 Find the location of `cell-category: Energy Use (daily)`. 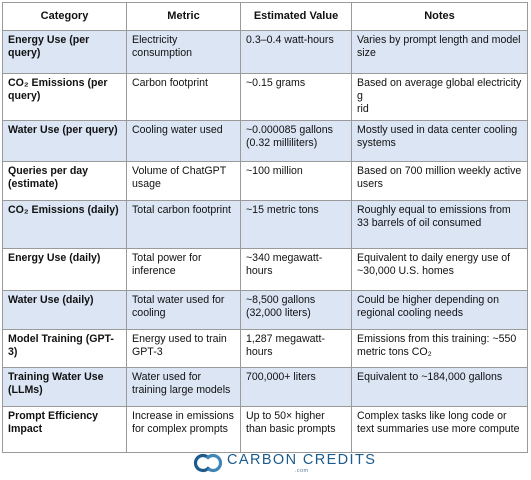

cell-category: Energy Use (daily) is located at coordinates (64, 269).